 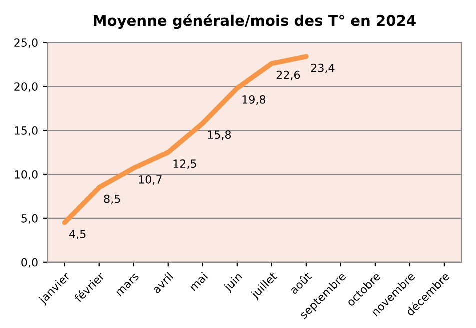 I want to click on data-label: 19,8, so click(x=254, y=100).